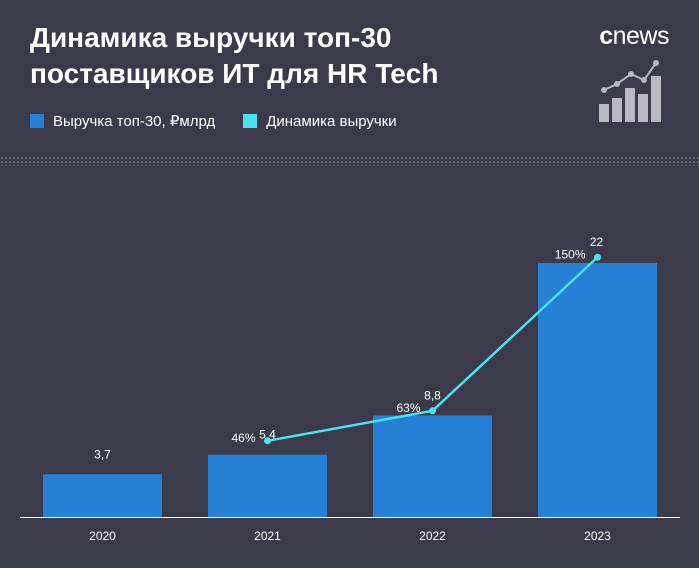 The height and width of the screenshot is (568, 699). What do you see at coordinates (134, 121) in the screenshot?
I see `legend-label-revenue: Выручка топ-30, ₽млрд` at bounding box center [134, 121].